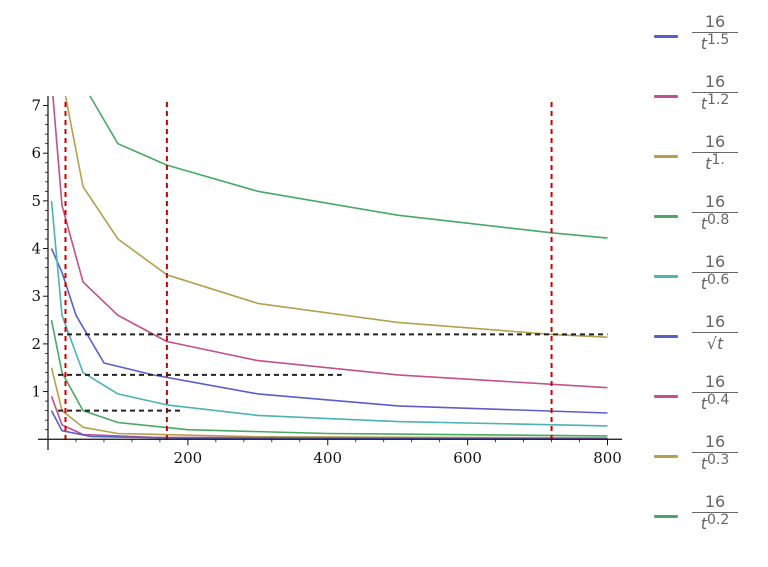 This screenshot has width=768, height=567. I want to click on legend-denominator: t0.8, so click(715, 223).